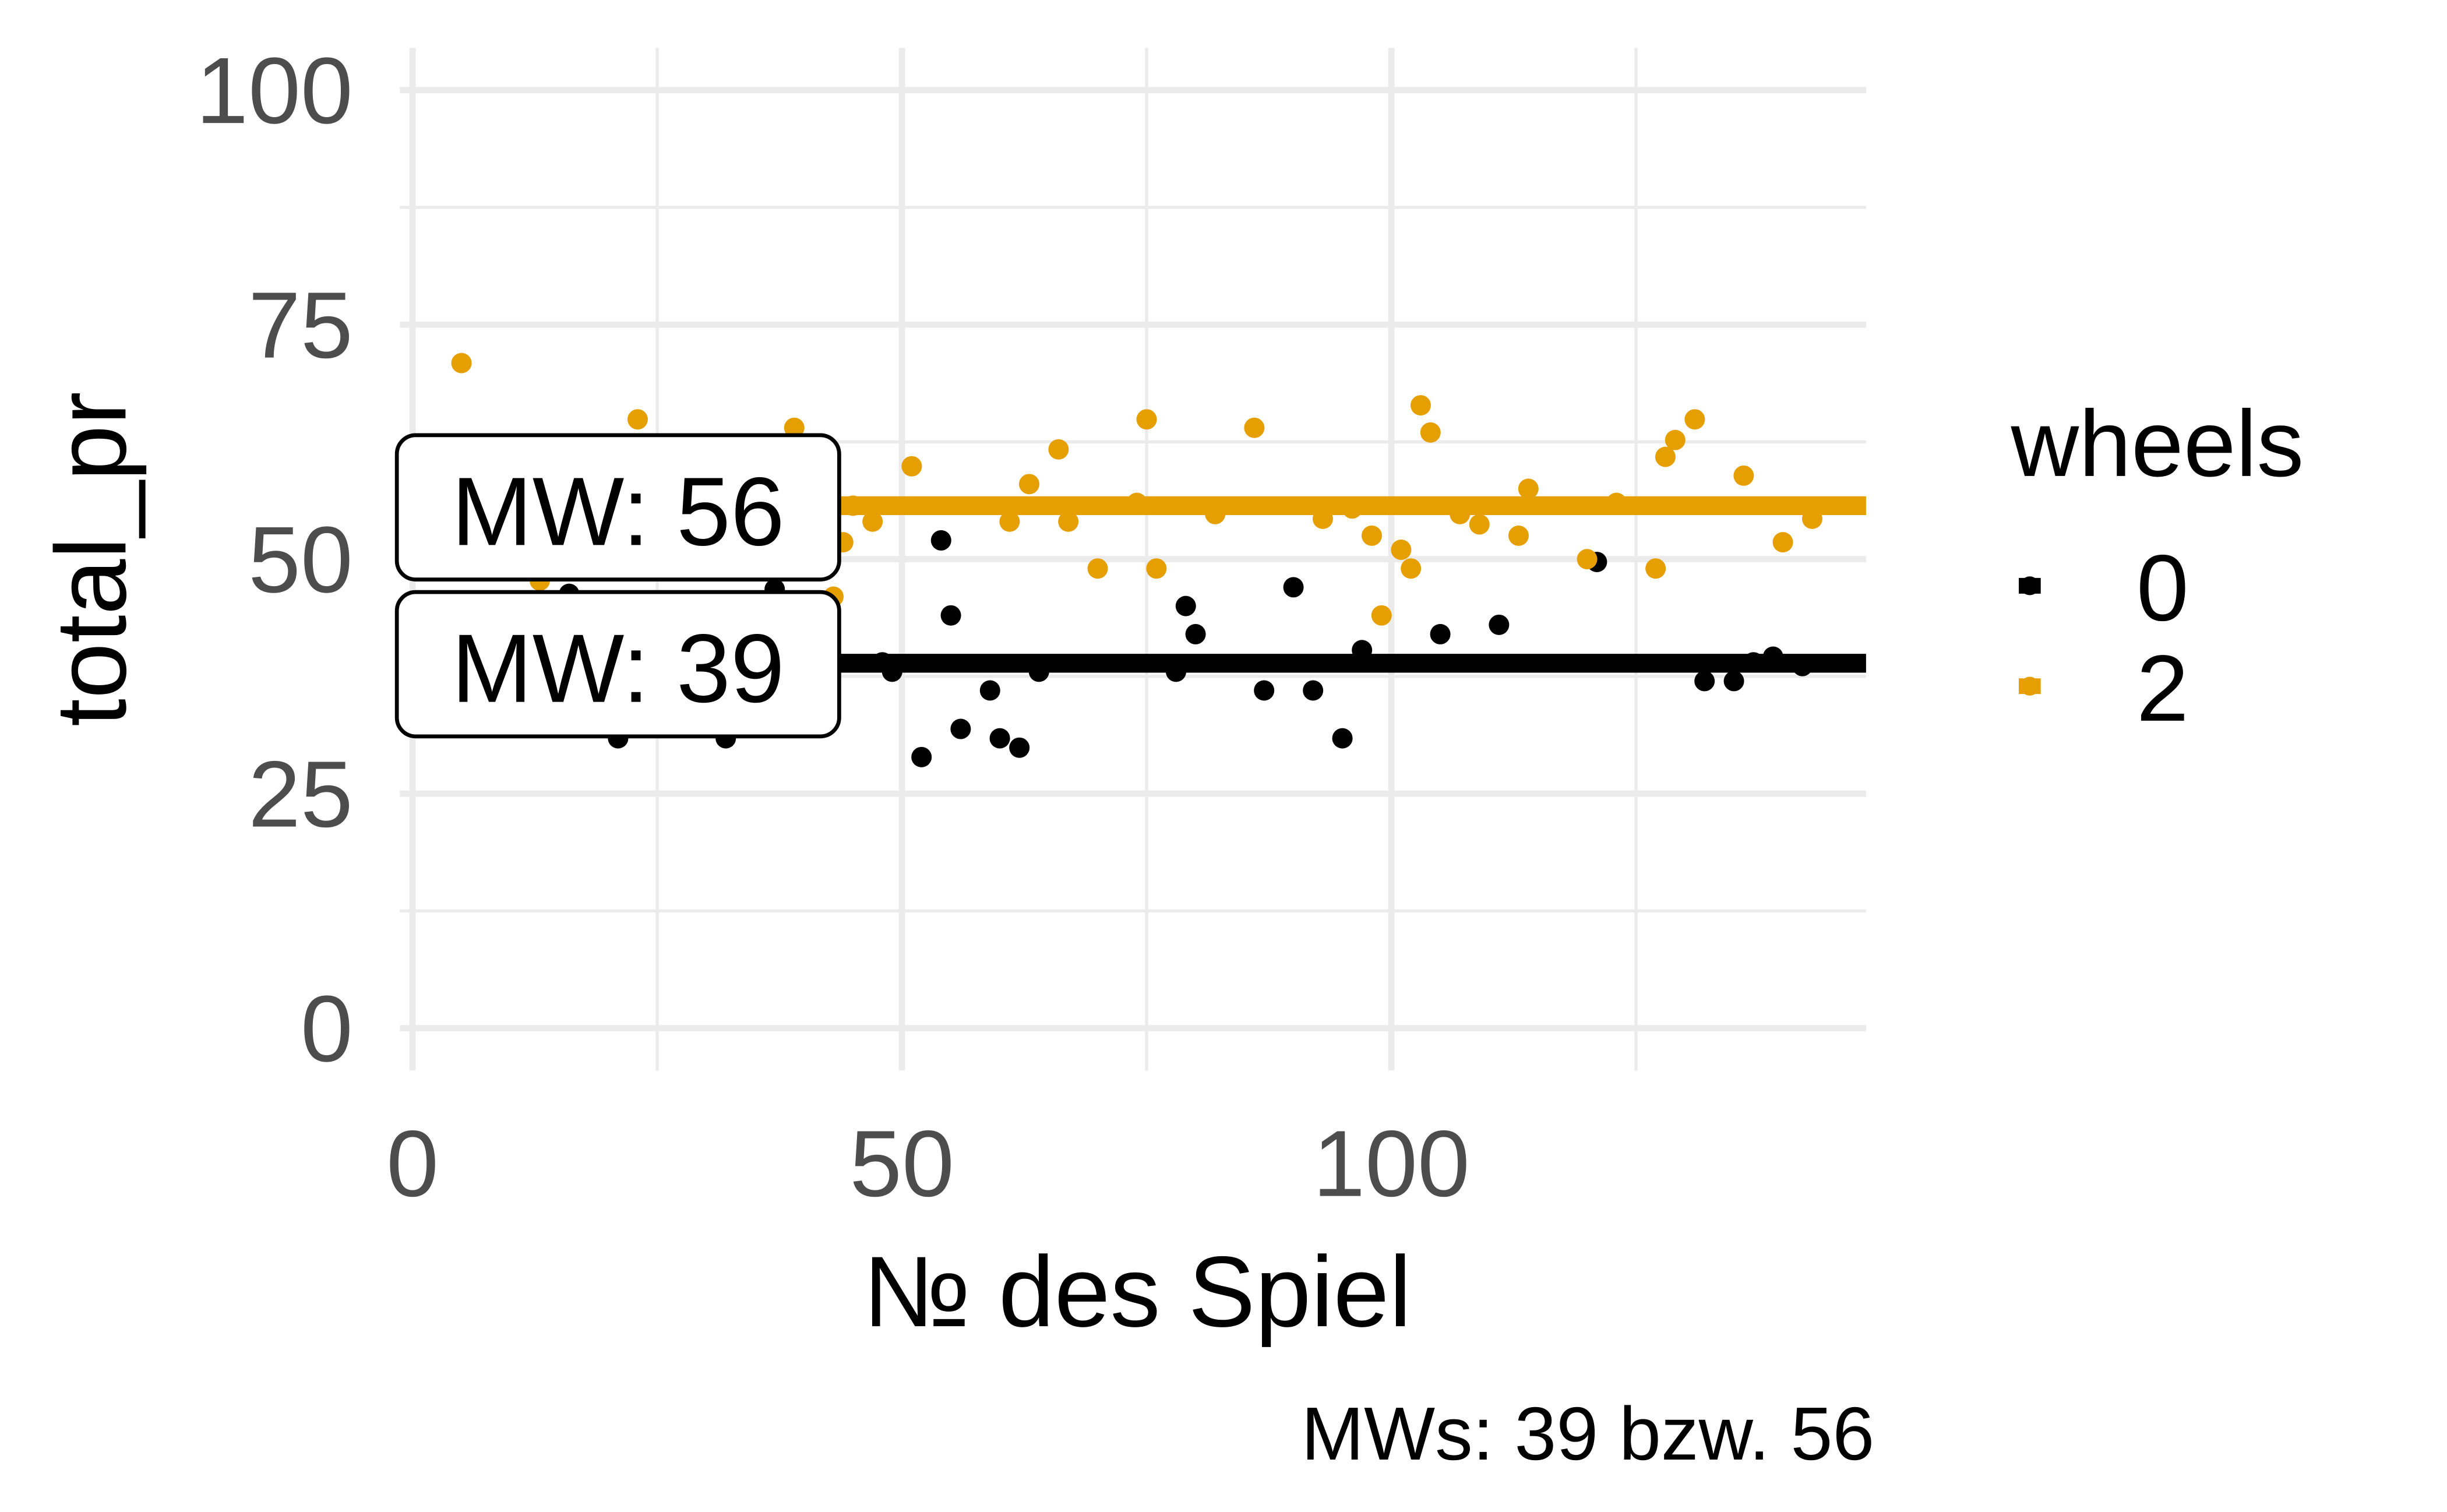 The height and width of the screenshot is (1512, 2447). I want to click on x-tick-label: 50, so click(901, 1164).